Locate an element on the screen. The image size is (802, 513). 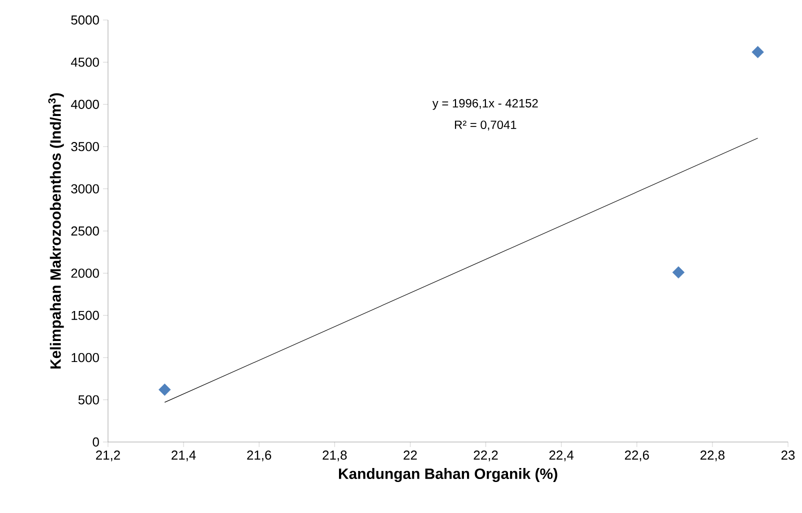
y-tick-label: 0 is located at coordinates (95, 442).